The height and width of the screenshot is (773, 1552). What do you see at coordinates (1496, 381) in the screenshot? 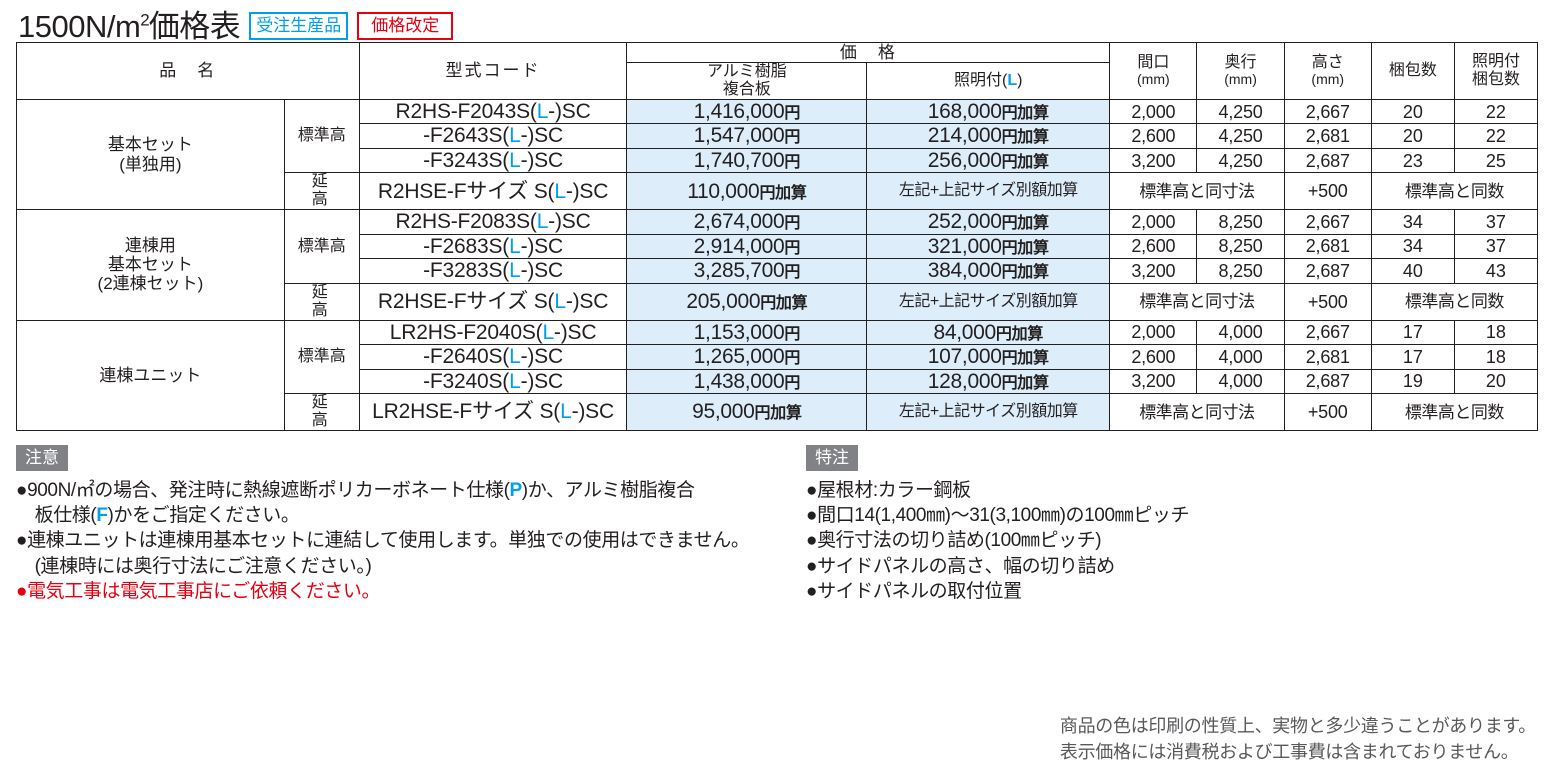
I see `packages-light-cell: 20` at bounding box center [1496, 381].